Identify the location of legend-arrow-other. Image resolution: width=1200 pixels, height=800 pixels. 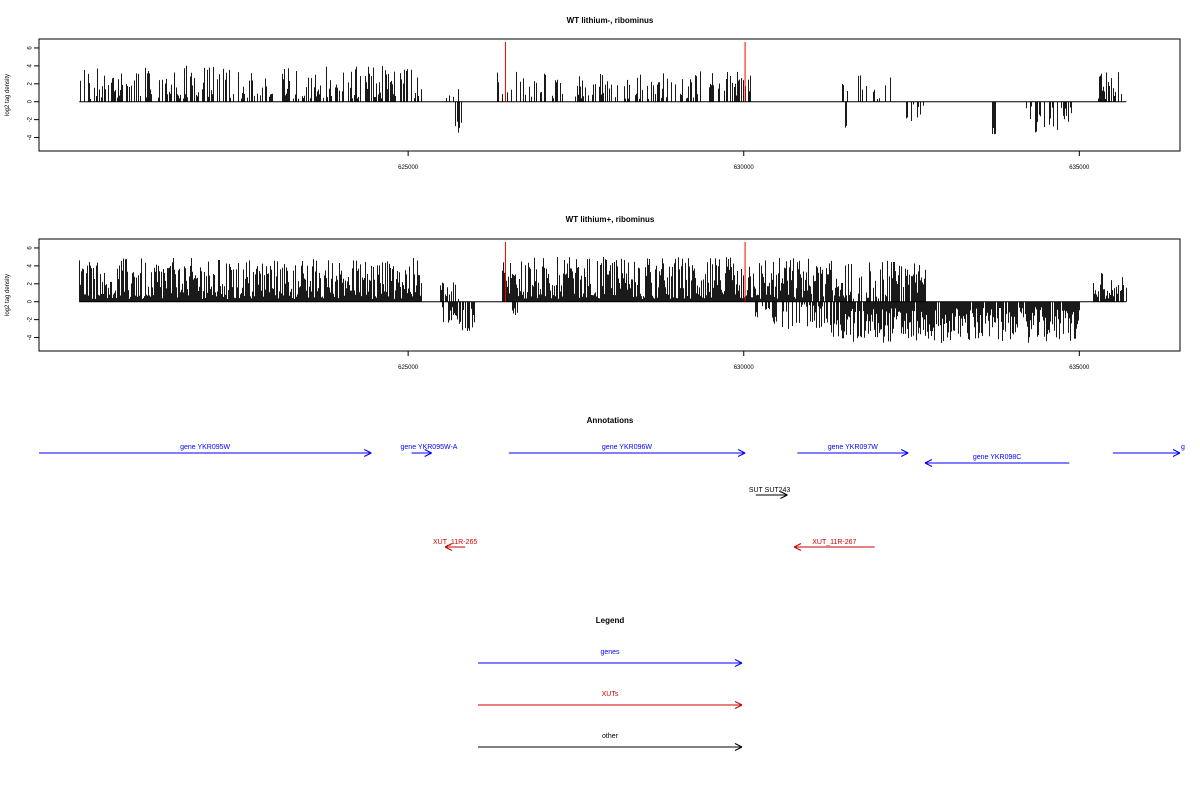
(610, 747).